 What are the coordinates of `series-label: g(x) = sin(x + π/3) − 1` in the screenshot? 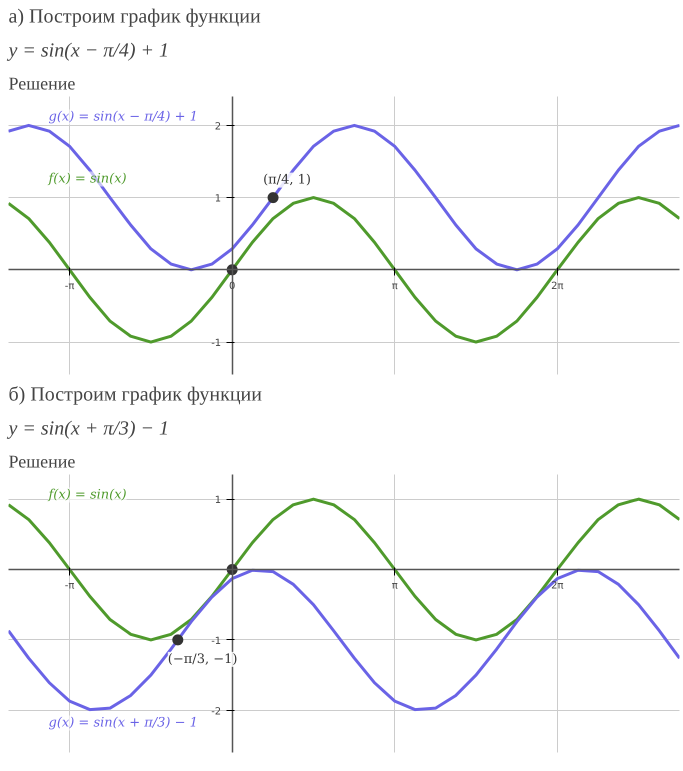 It's located at (123, 723).